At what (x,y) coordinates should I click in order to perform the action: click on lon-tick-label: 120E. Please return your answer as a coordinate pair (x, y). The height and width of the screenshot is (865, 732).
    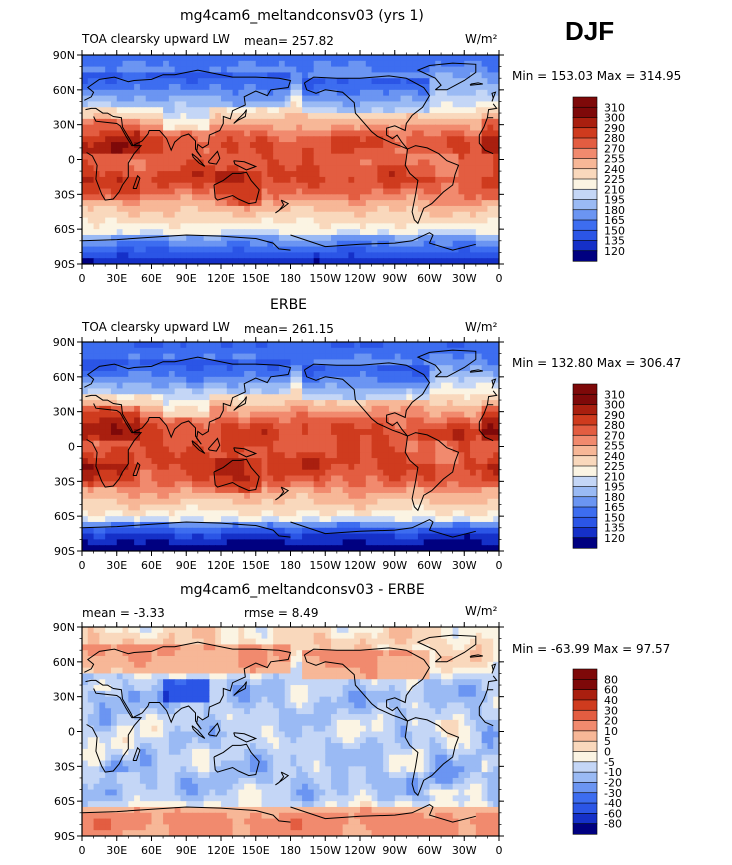
    Looking at the image, I should click on (221, 278).